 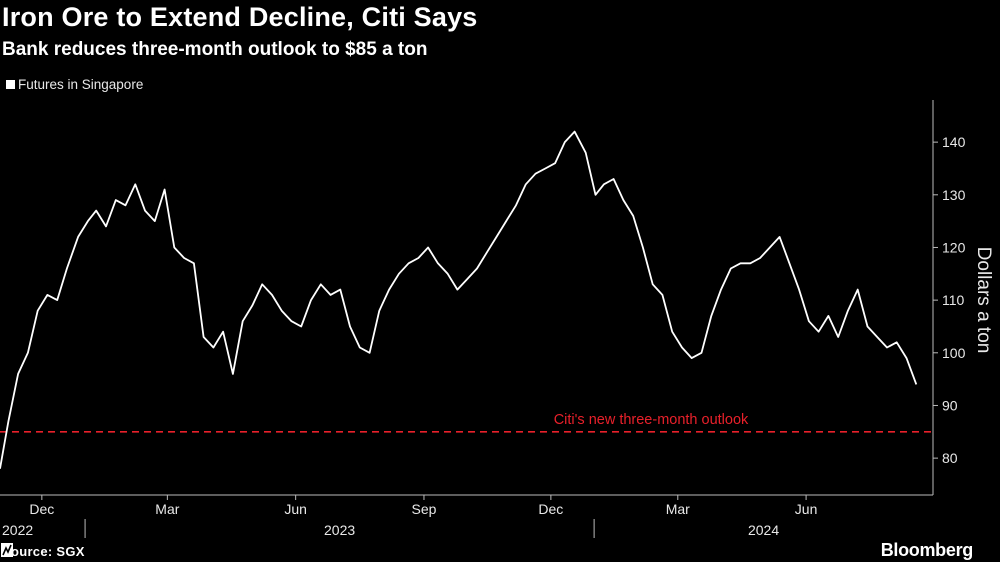 I want to click on brand-name: Bloomberg, so click(x=927, y=550).